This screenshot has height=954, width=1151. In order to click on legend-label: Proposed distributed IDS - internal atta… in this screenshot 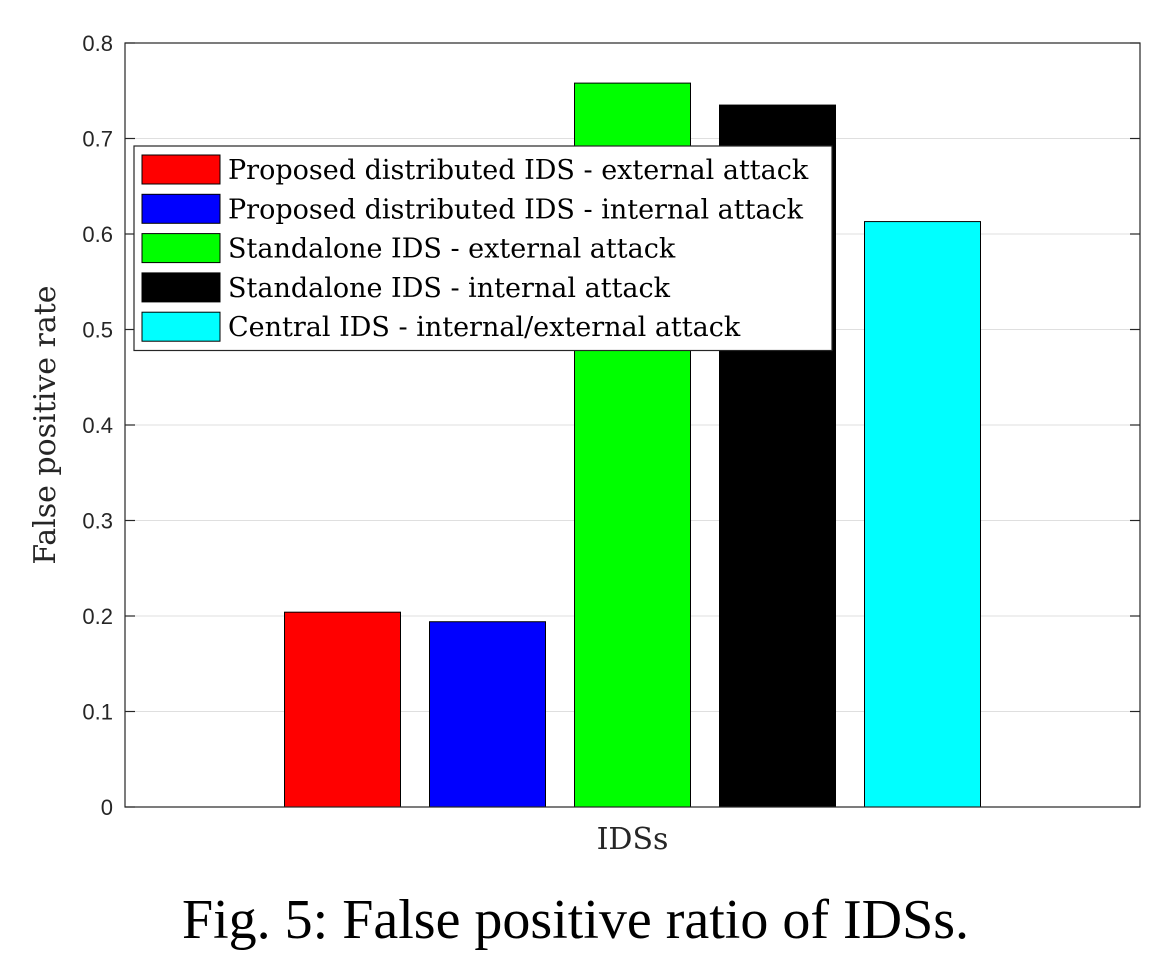, I will do `click(516, 209)`.